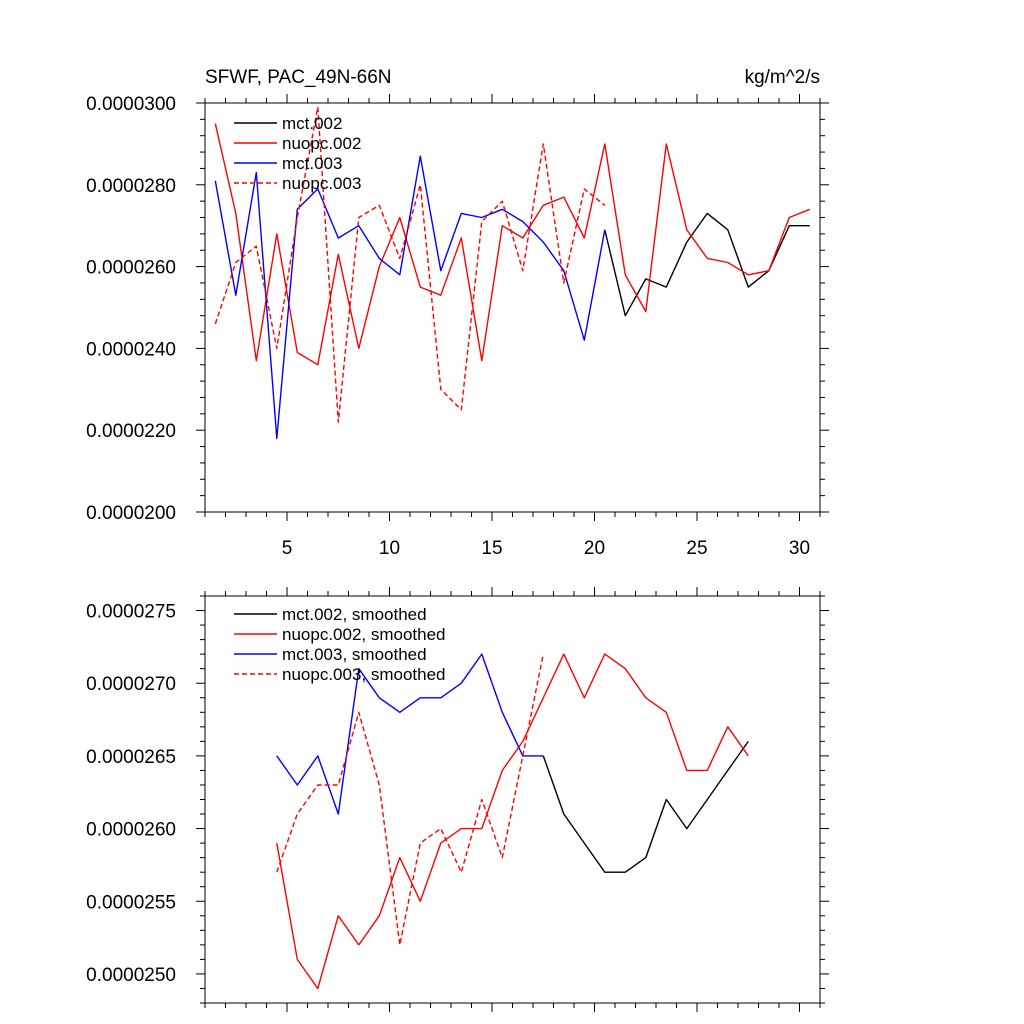 This screenshot has width=1024, height=1024. Describe the element at coordinates (364, 674) in the screenshot. I see `legend-label: nuopc.003, smoothed` at that location.